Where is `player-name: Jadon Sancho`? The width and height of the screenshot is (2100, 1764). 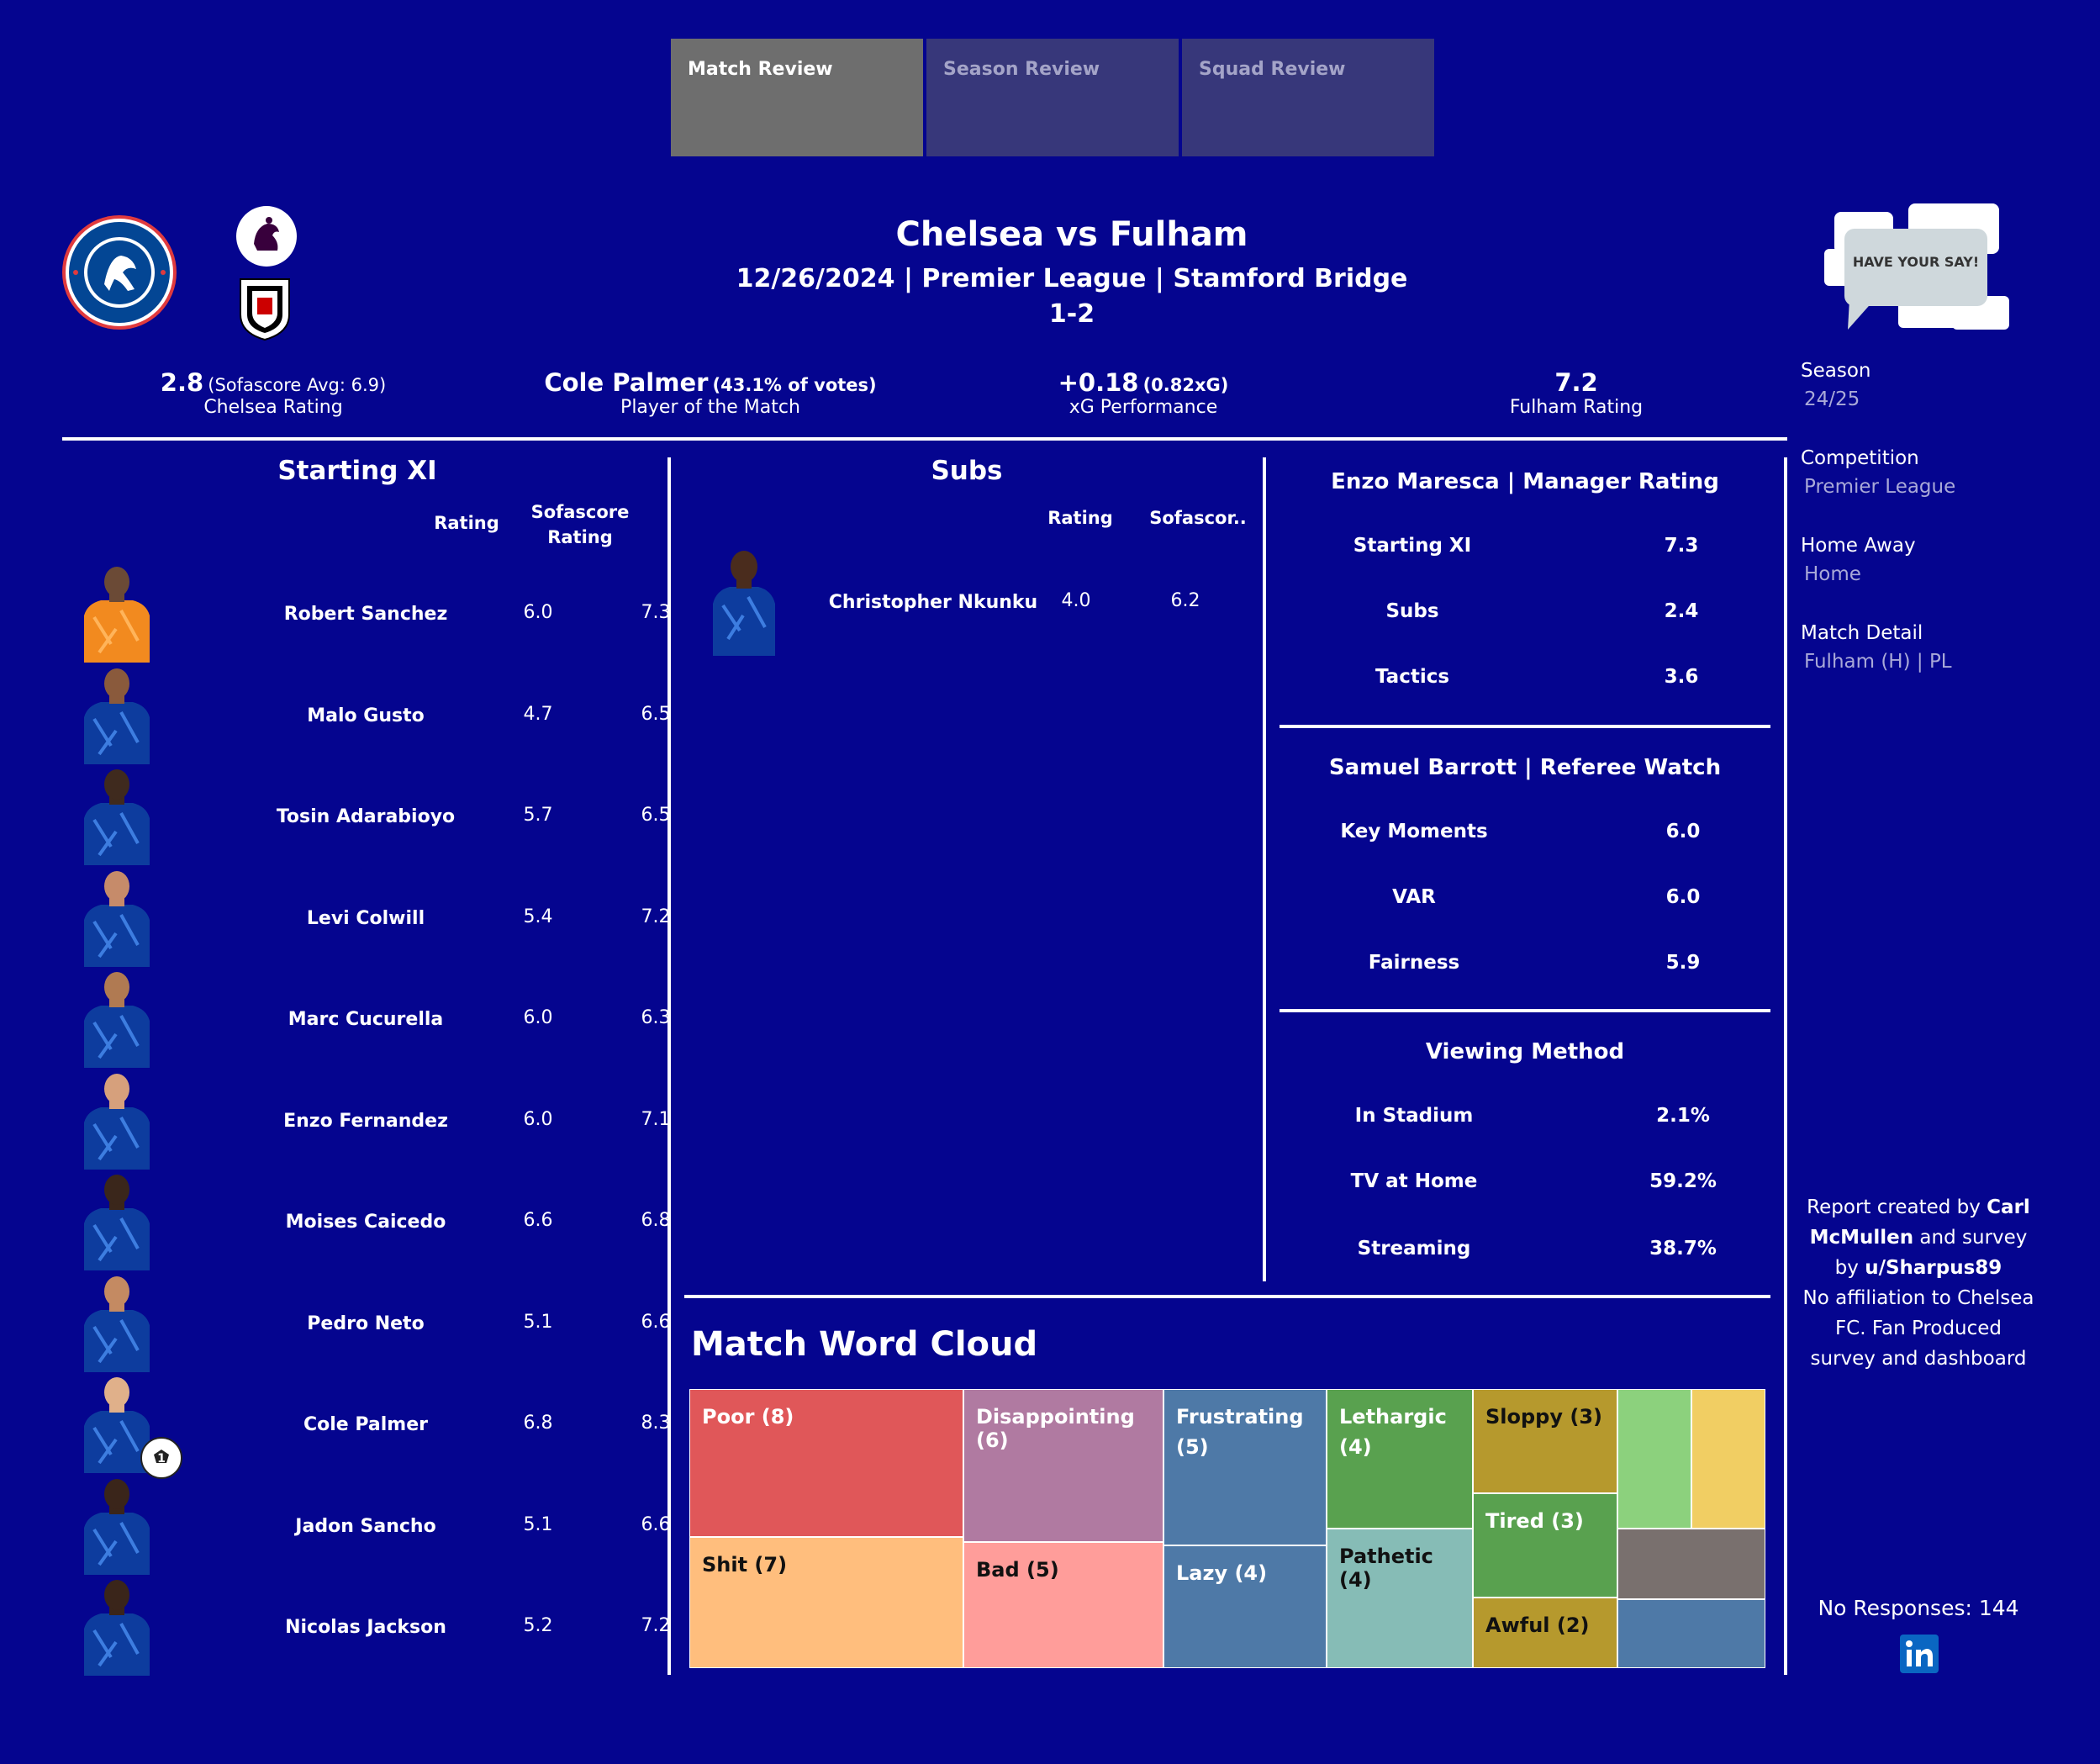 player-name: Jadon Sancho is located at coordinates (365, 1526).